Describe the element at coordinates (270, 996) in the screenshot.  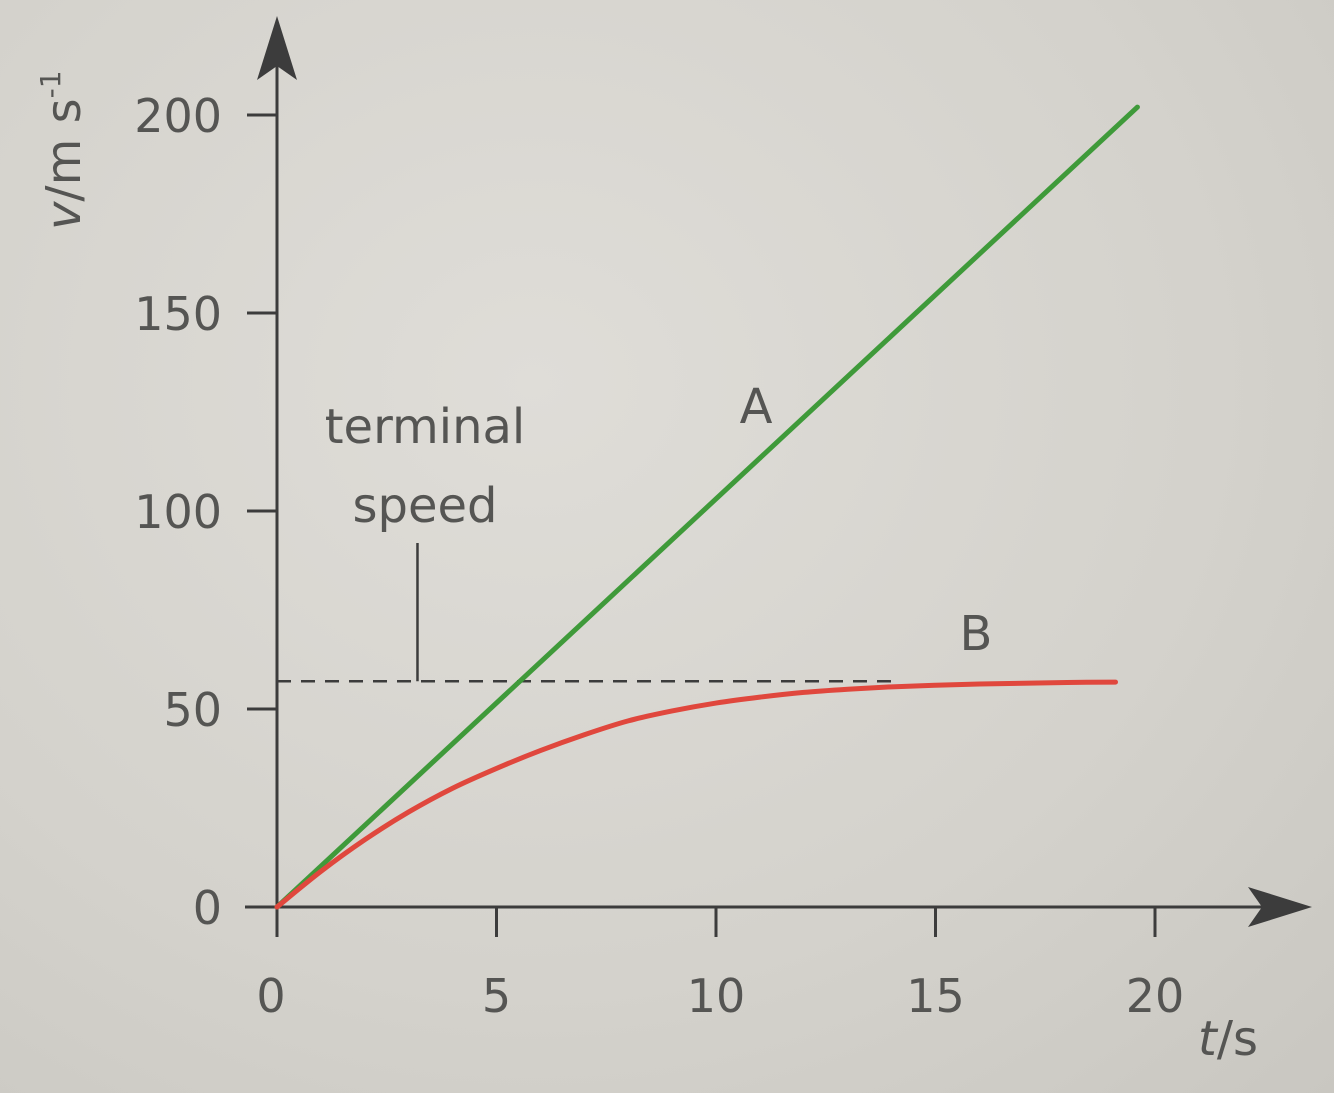
I see `x-tick-label: 0` at that location.